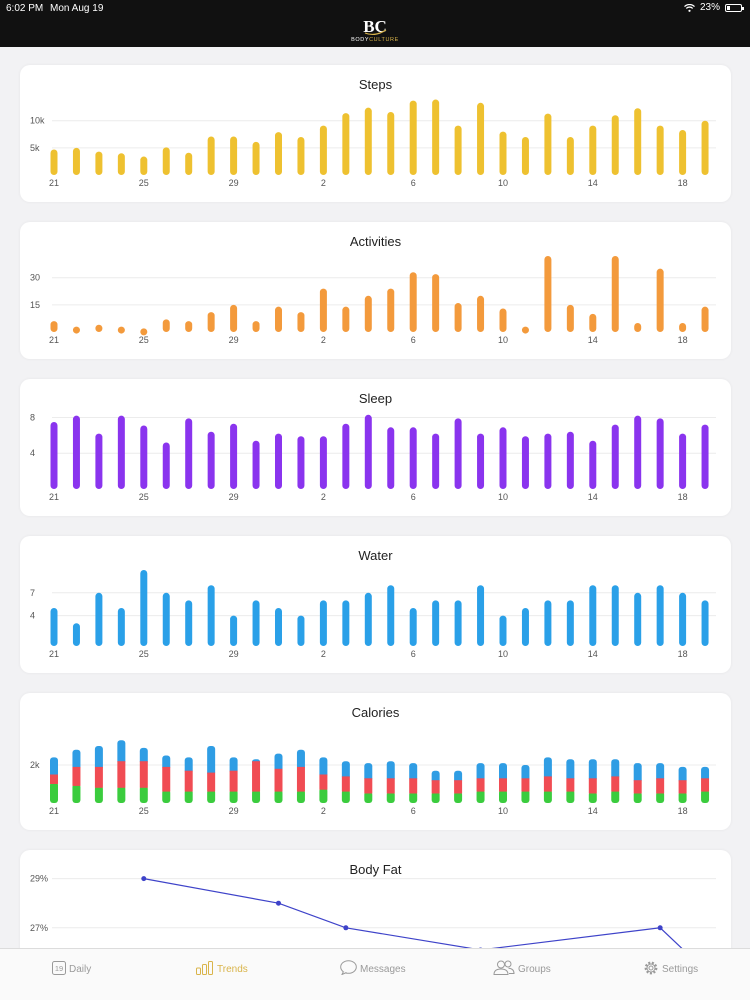 Image resolution: width=750 pixels, height=1000 pixels. Describe the element at coordinates (413, 654) in the screenshot. I see `x-tick-label: 6` at that location.